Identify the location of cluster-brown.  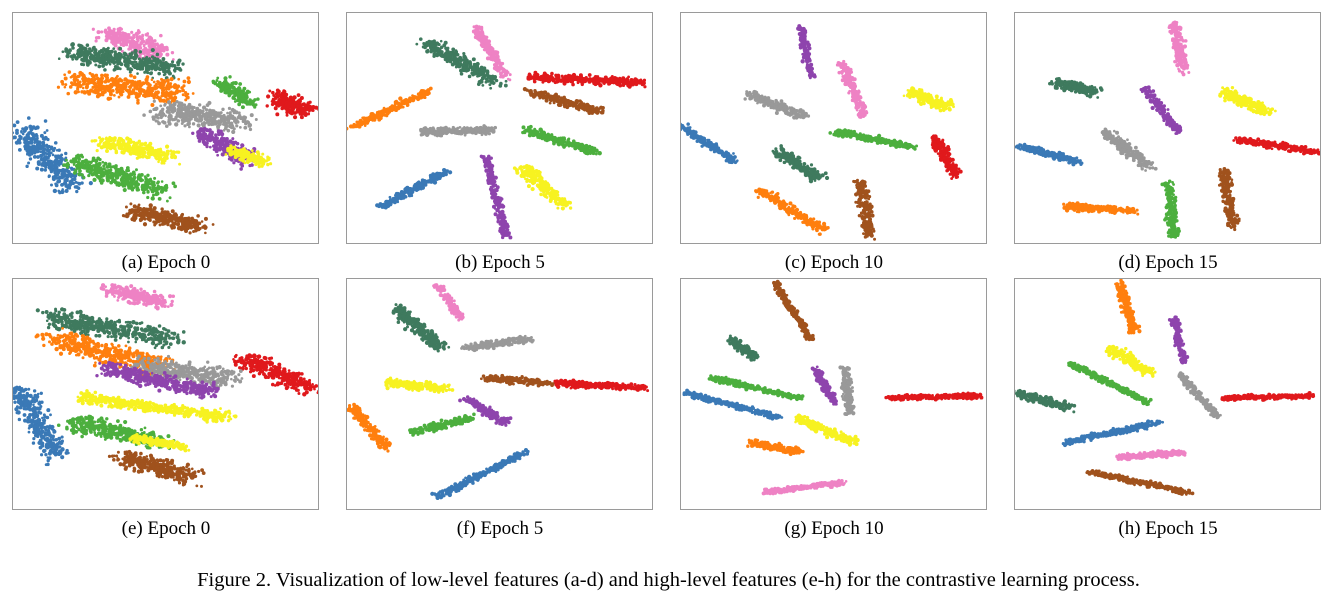
(563, 101).